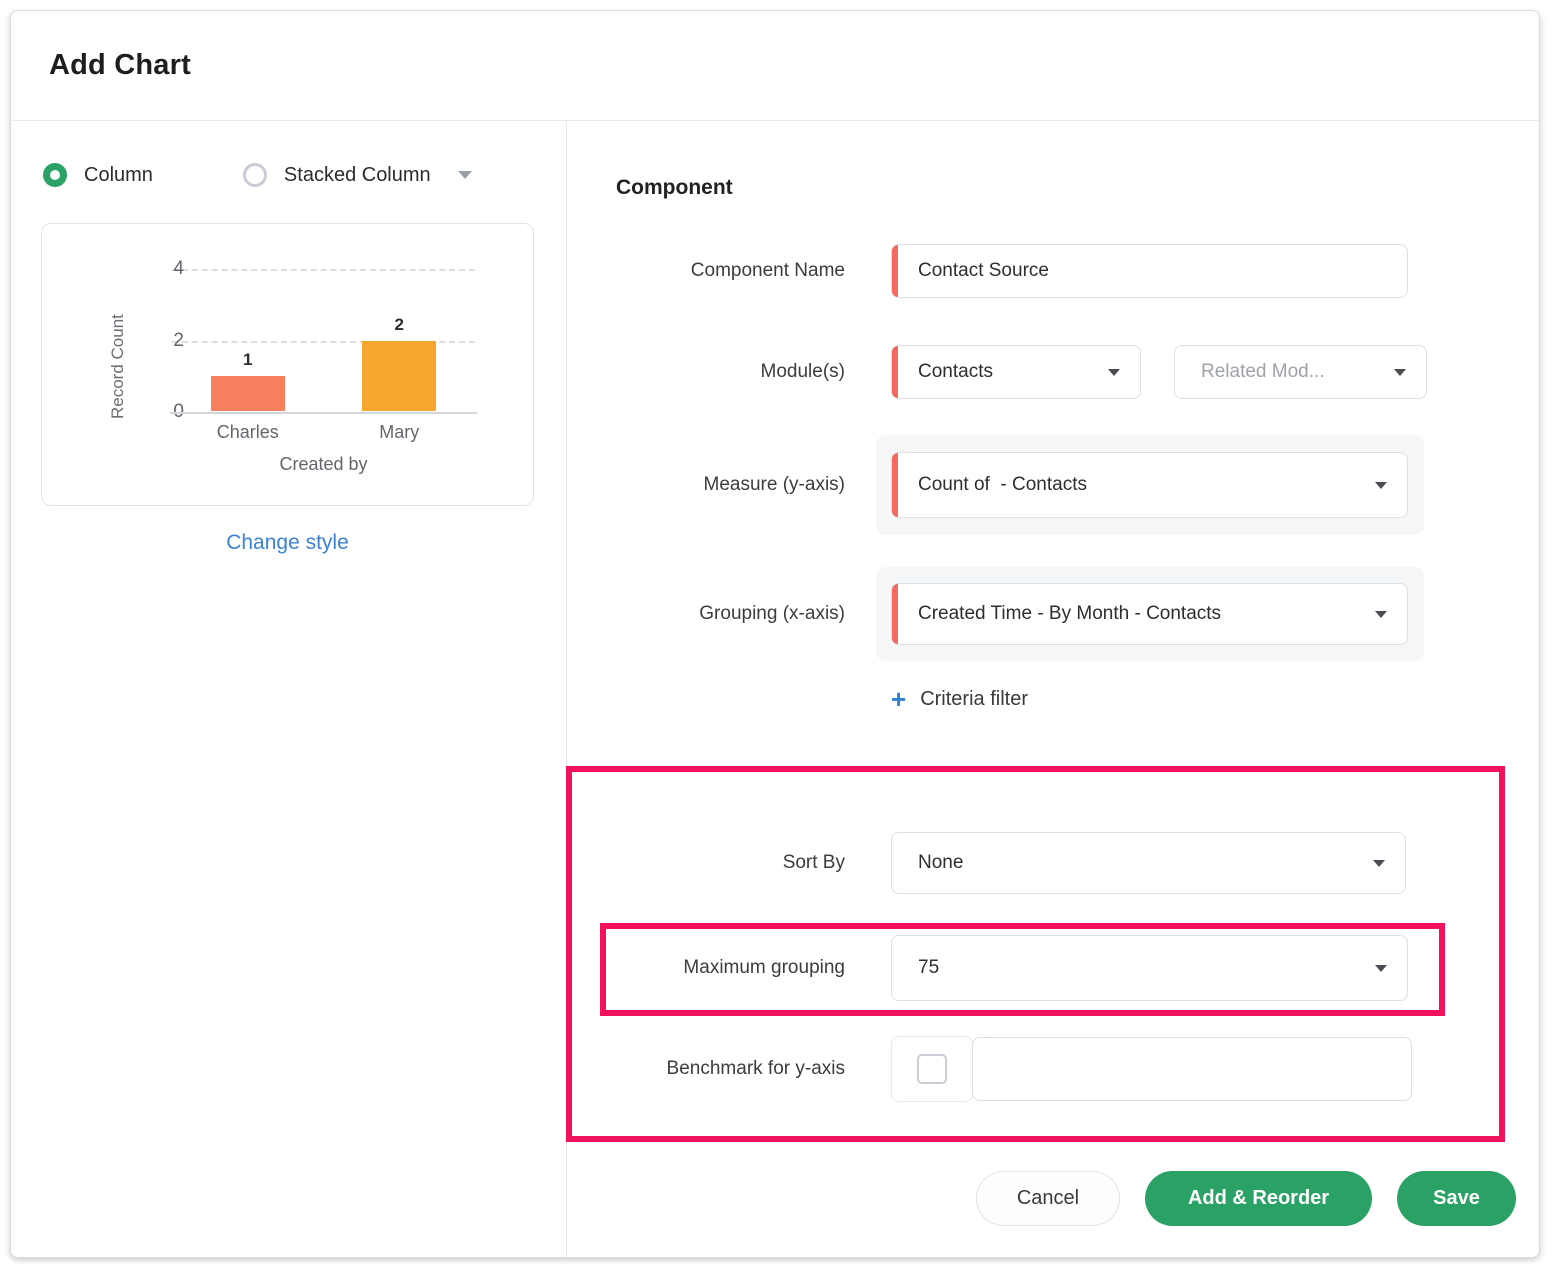 The image size is (1554, 1272). I want to click on grouping-dropdown: Created Time - By Month - Contacts, so click(1149, 614).